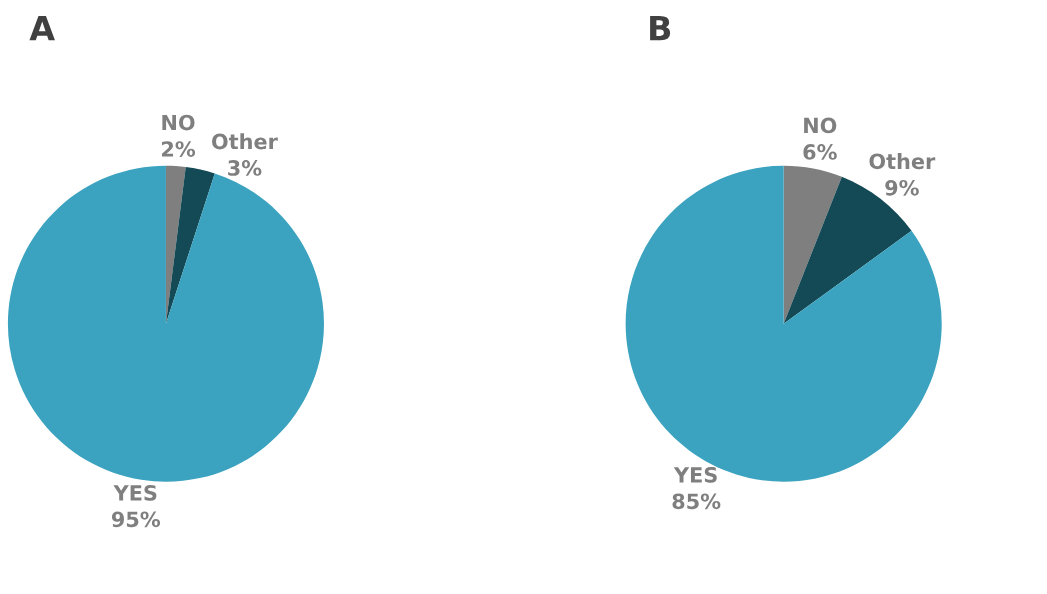 The width and height of the screenshot is (1047, 594). I want to click on data-label: 3%, so click(245, 168).